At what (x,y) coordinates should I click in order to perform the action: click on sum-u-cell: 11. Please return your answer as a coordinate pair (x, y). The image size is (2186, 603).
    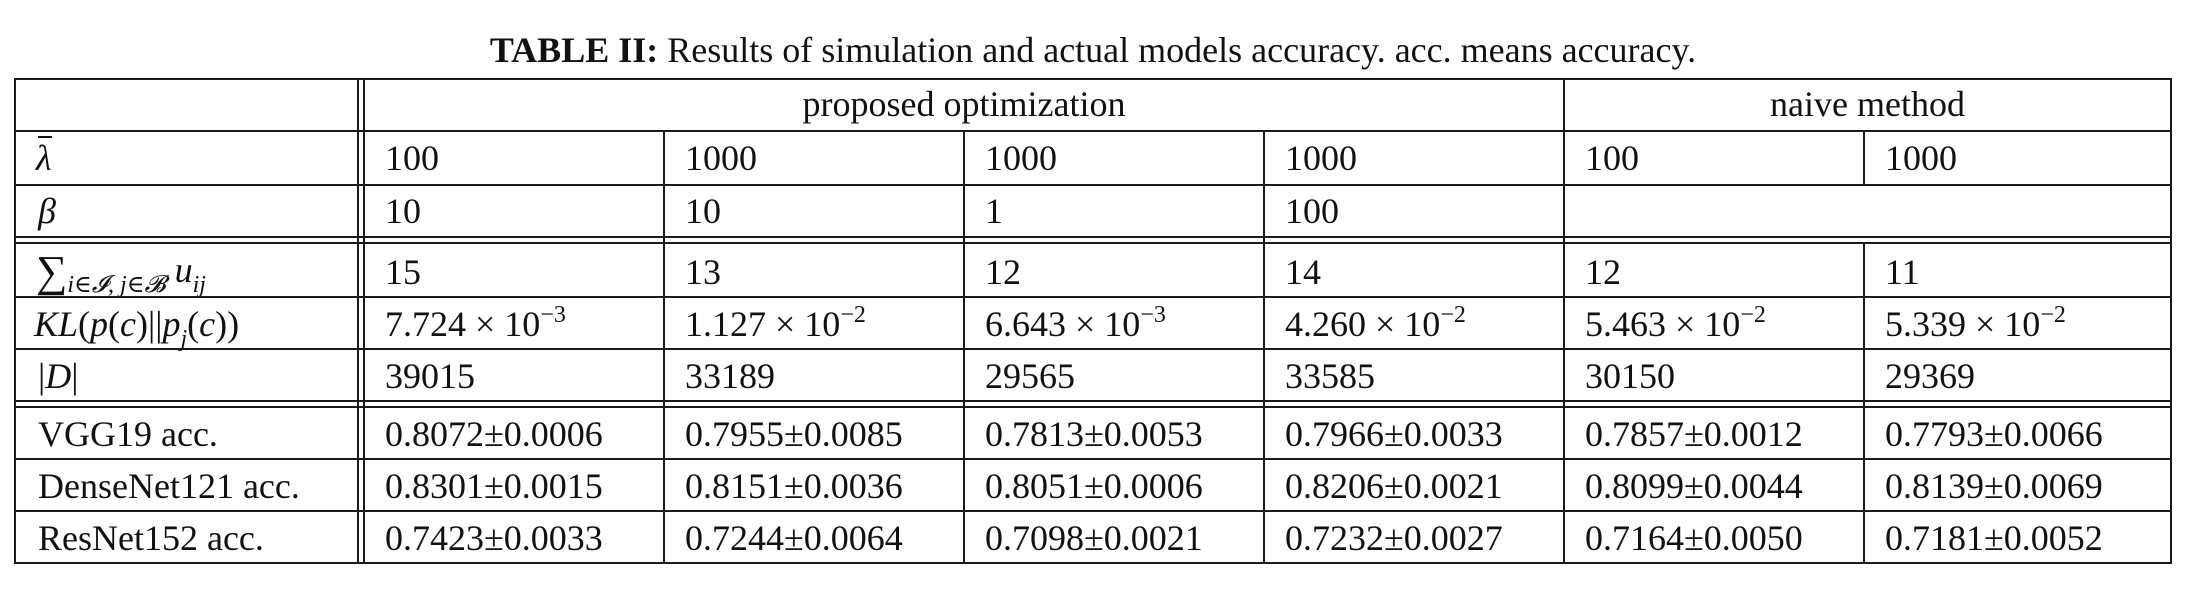
    Looking at the image, I should click on (1902, 272).